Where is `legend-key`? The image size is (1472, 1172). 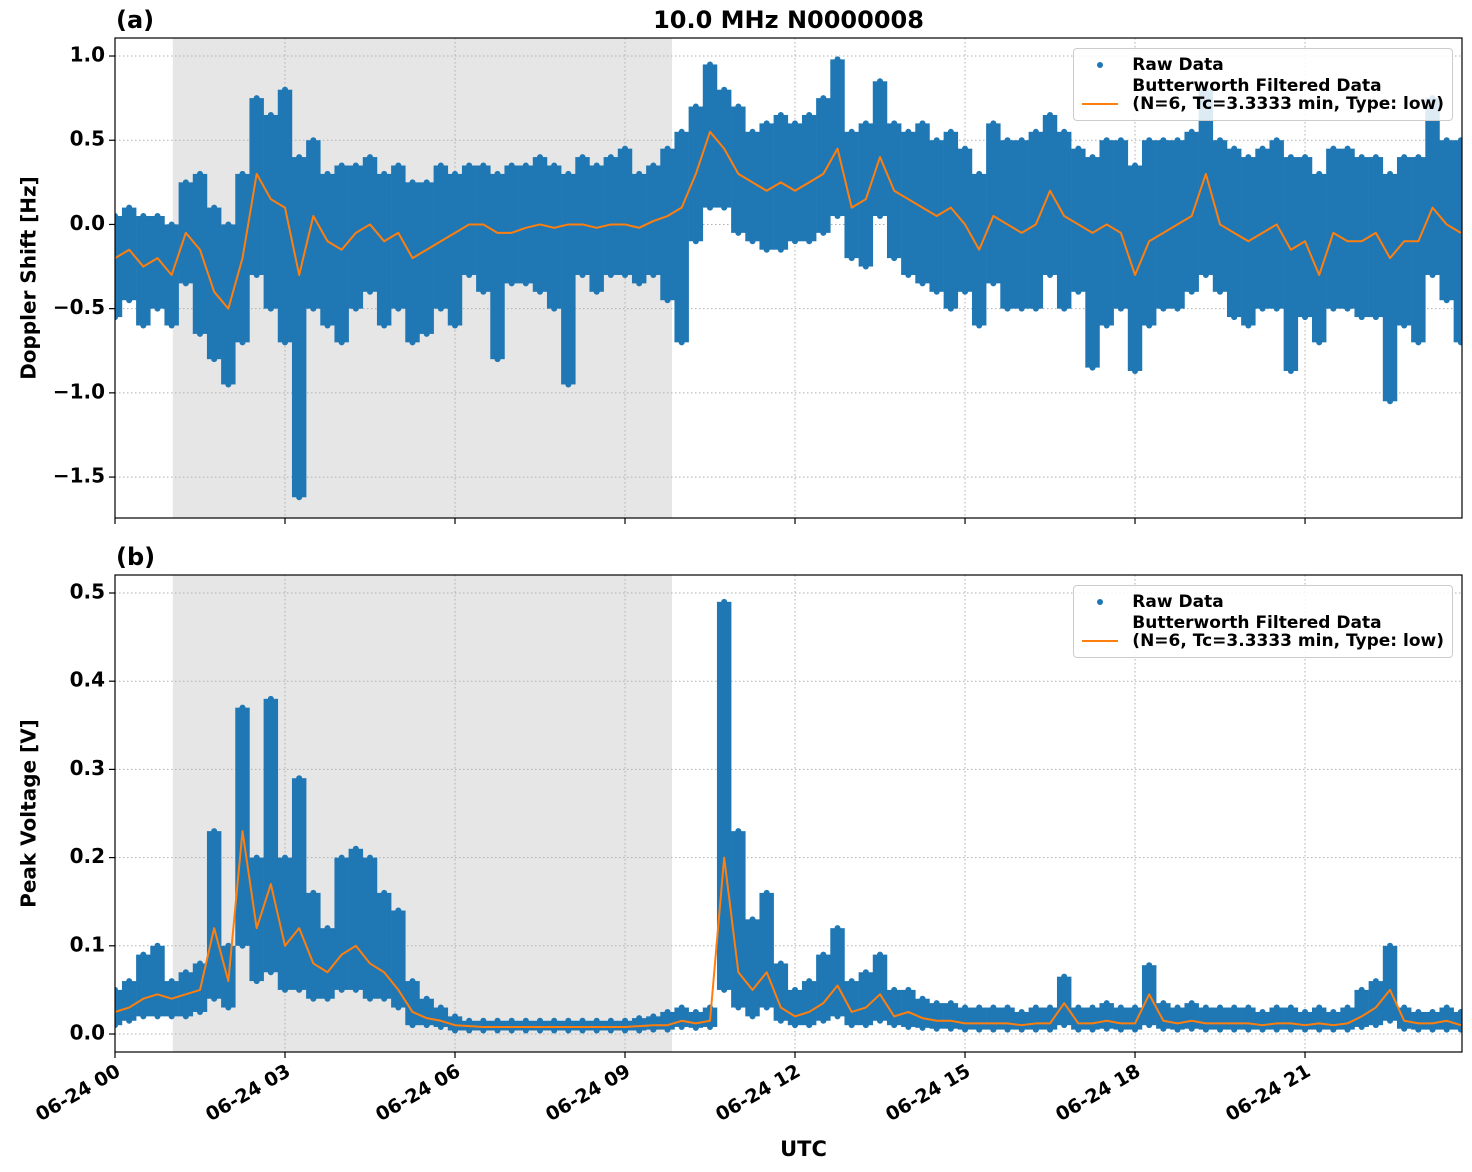
legend-key is located at coordinates (1100, 65).